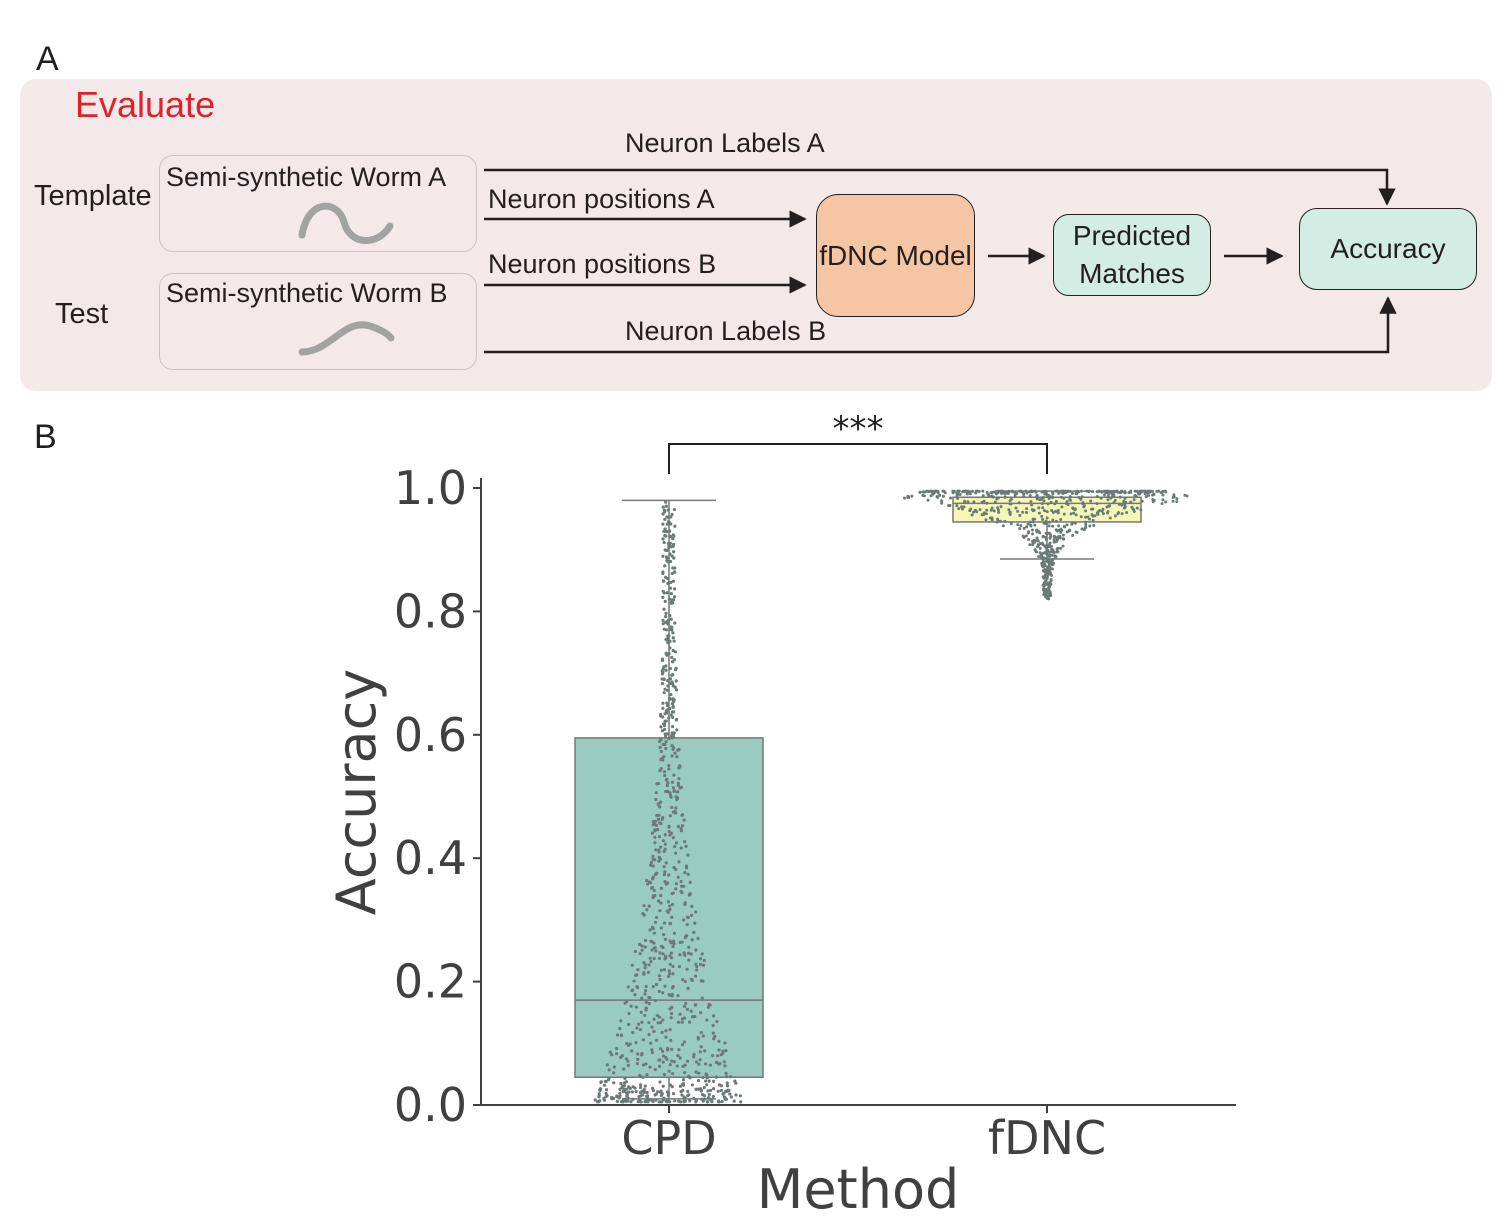 This screenshot has height=1229, width=1500. What do you see at coordinates (858, 1189) in the screenshot?
I see `x-axis-title: Method` at bounding box center [858, 1189].